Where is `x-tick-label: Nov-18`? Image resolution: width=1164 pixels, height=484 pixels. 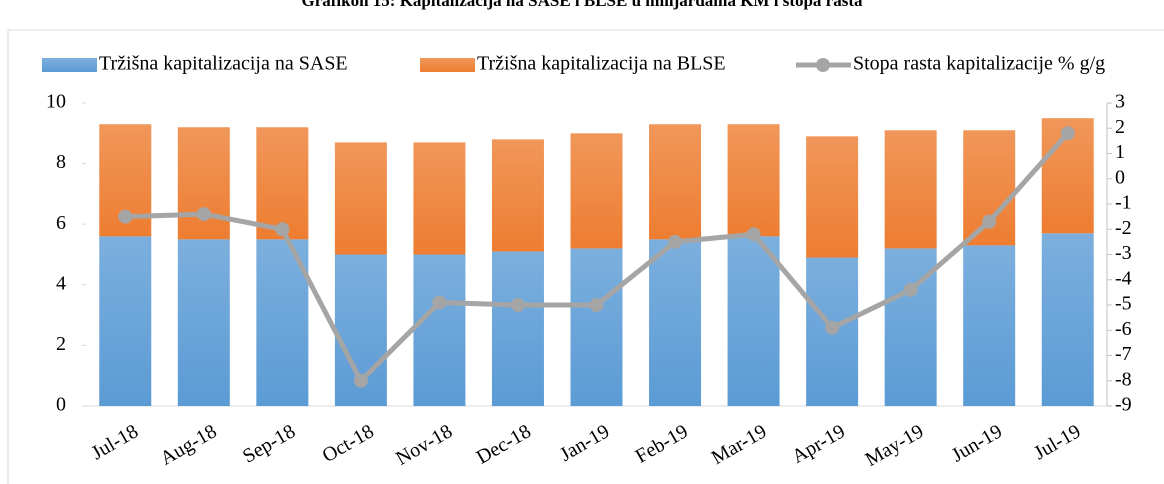 x-tick-label: Nov-18 is located at coordinates (424, 445).